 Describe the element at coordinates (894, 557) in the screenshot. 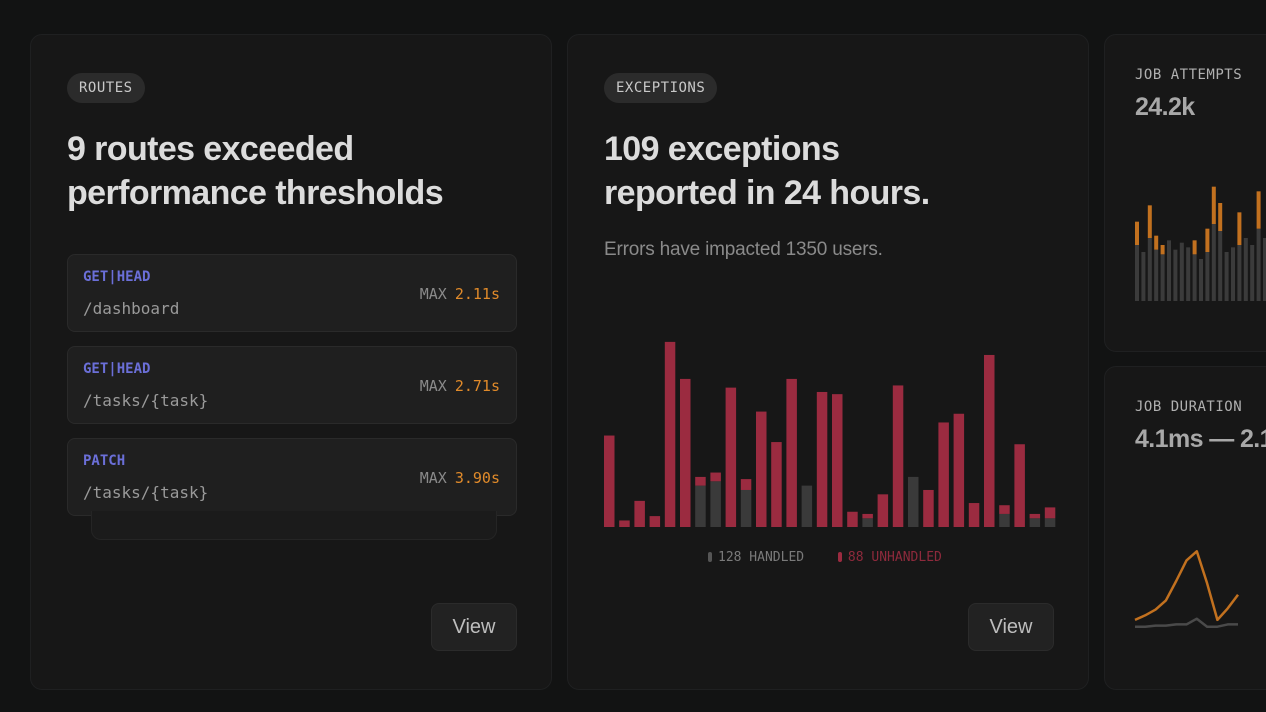

I see `legend-unhandled-label: 88 UNHANDLED` at that location.